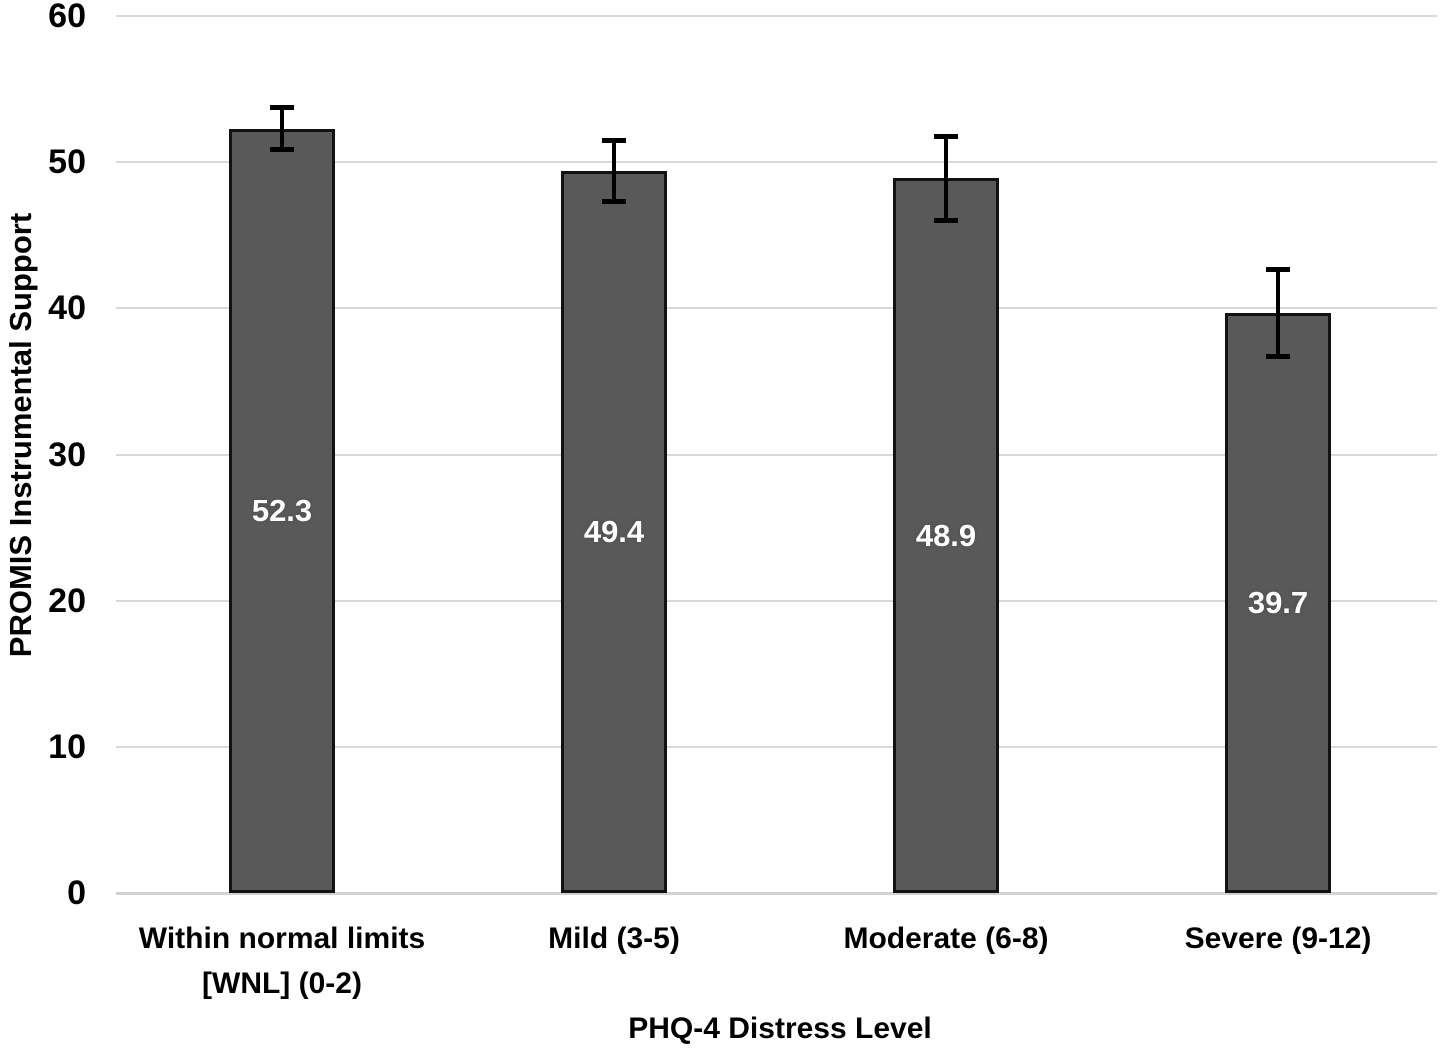  I want to click on y-tick-label: 0, so click(76, 893).